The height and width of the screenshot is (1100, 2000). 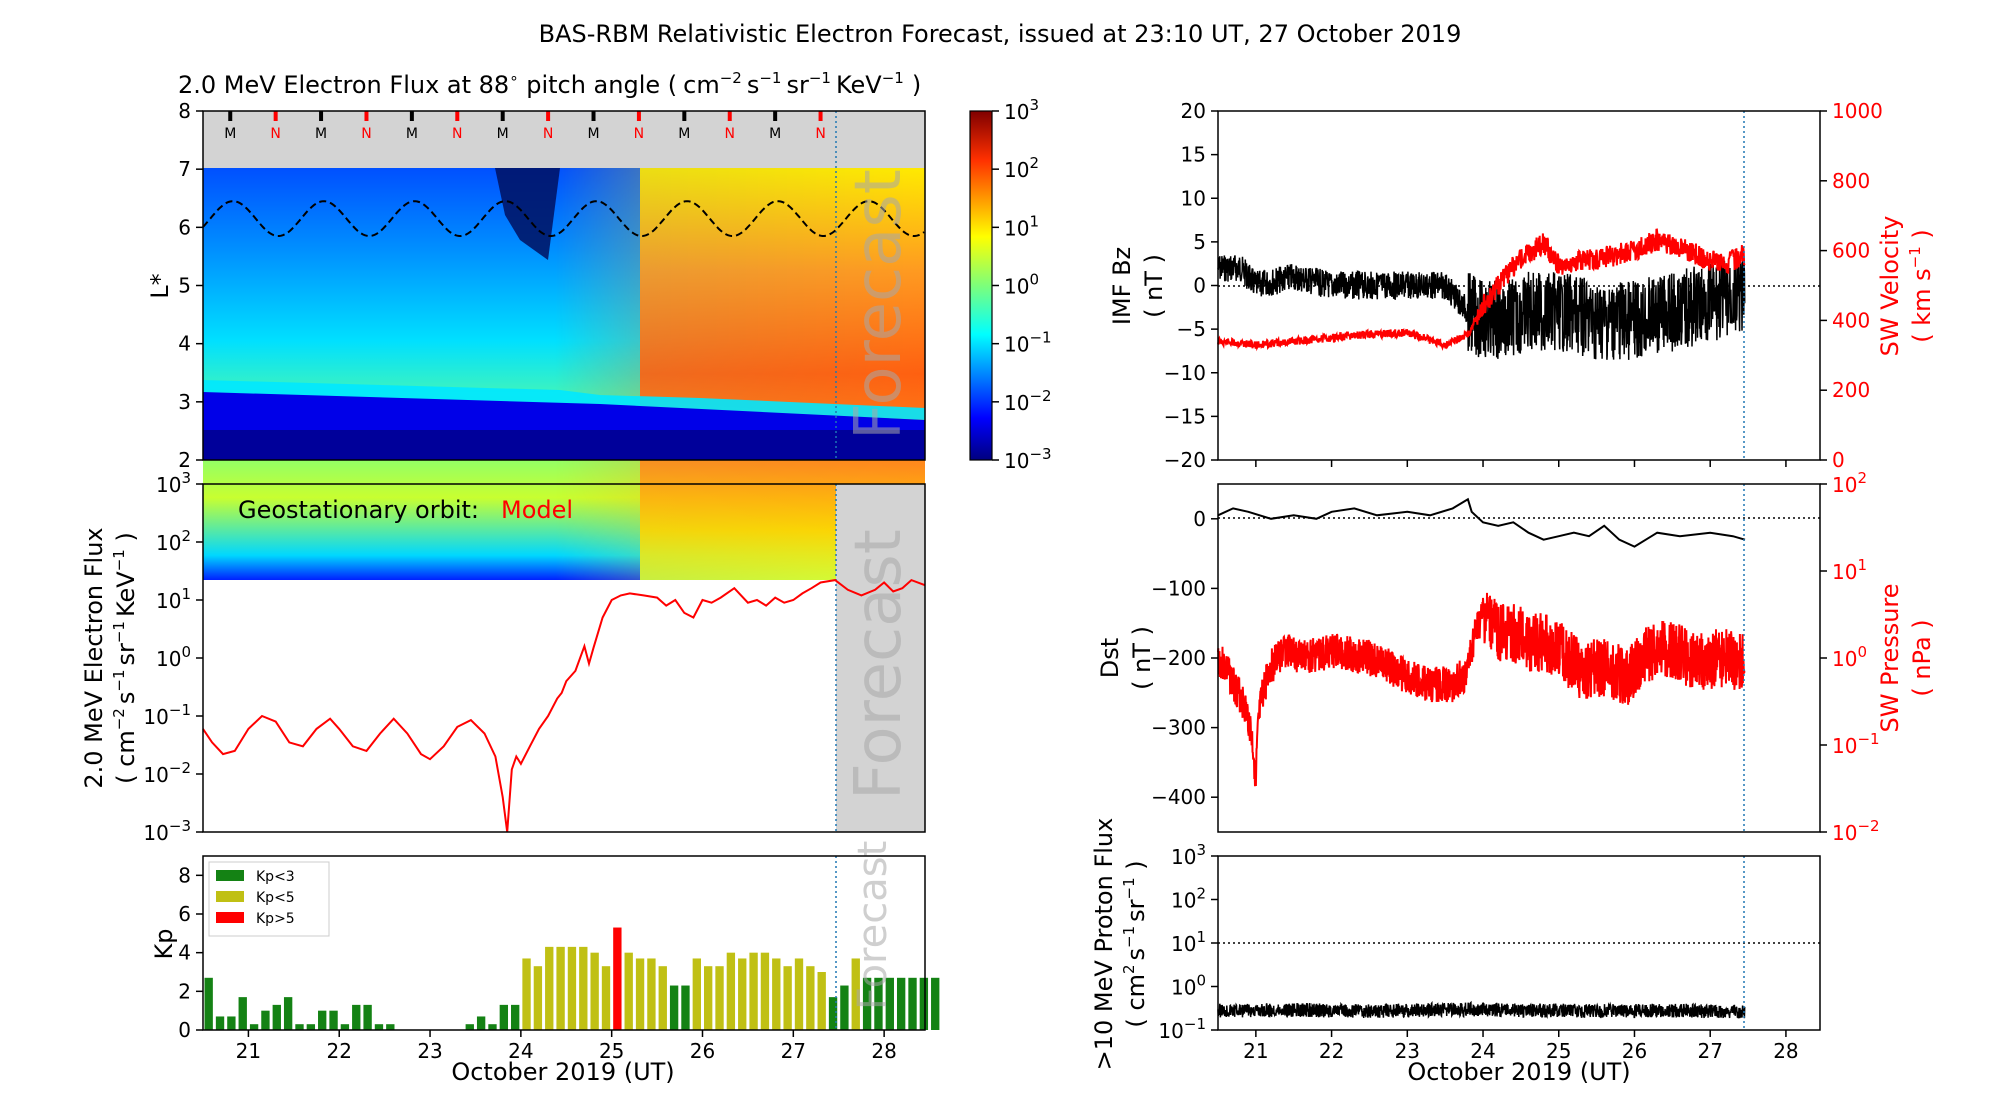 I want to click on swp-ytick-label-4-base: 10, so click(x=1844, y=485).